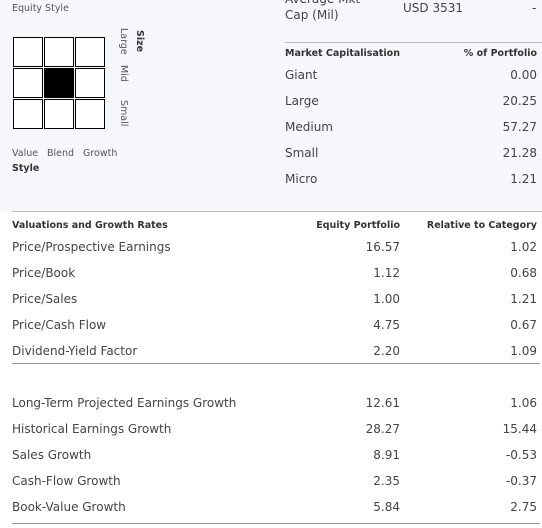 Image resolution: width=542 pixels, height=528 pixels. What do you see at coordinates (45, 299) in the screenshot?
I see `table-row-label: Price/Sales` at bounding box center [45, 299].